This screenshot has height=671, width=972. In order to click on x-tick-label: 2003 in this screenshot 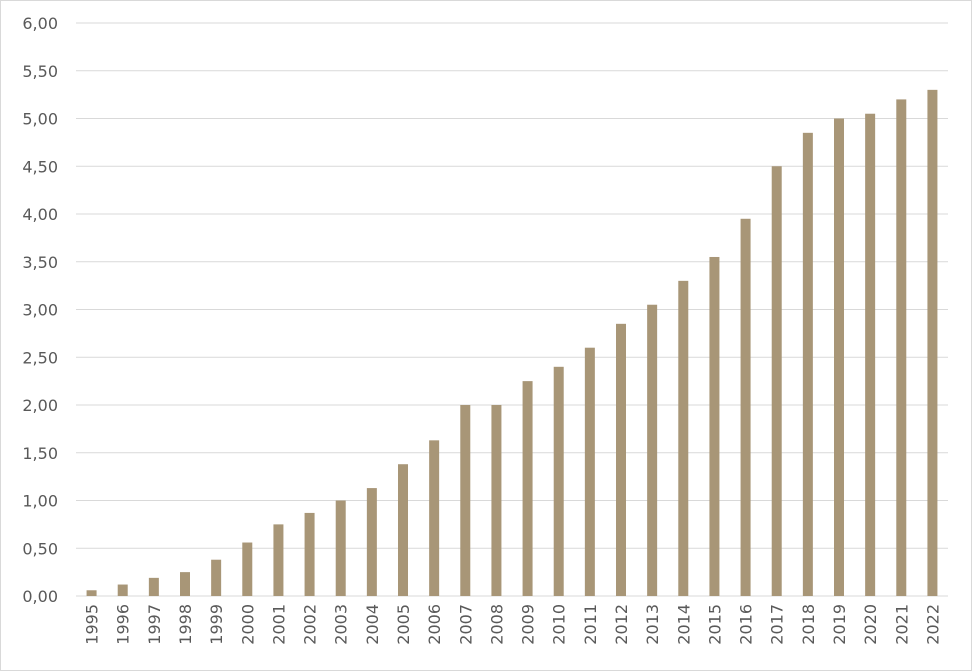, I will do `click(341, 624)`.